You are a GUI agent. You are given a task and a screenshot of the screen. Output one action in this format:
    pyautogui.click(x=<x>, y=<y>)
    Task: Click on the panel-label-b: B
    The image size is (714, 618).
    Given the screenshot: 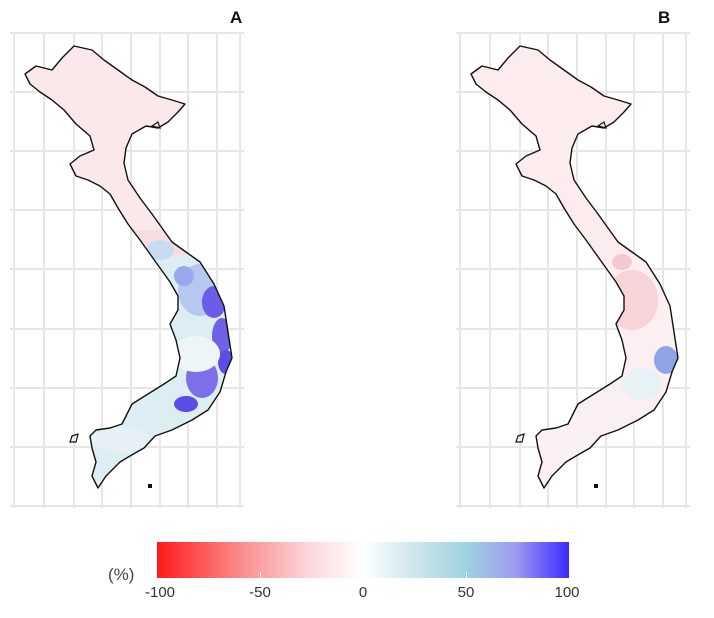 What is the action you would take?
    pyautogui.click(x=664, y=17)
    